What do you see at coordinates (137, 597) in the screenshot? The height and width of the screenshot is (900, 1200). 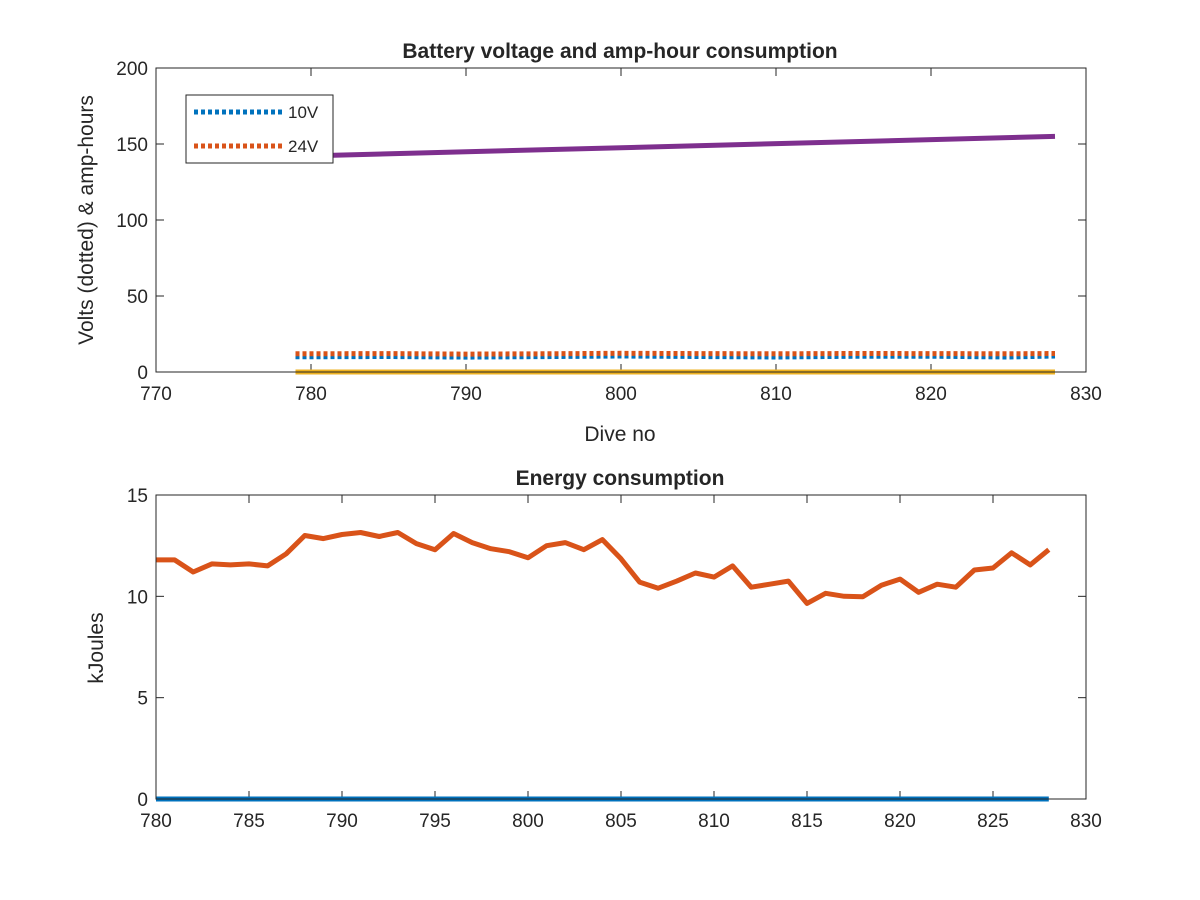 I see `y-tick-label: 10` at bounding box center [137, 597].